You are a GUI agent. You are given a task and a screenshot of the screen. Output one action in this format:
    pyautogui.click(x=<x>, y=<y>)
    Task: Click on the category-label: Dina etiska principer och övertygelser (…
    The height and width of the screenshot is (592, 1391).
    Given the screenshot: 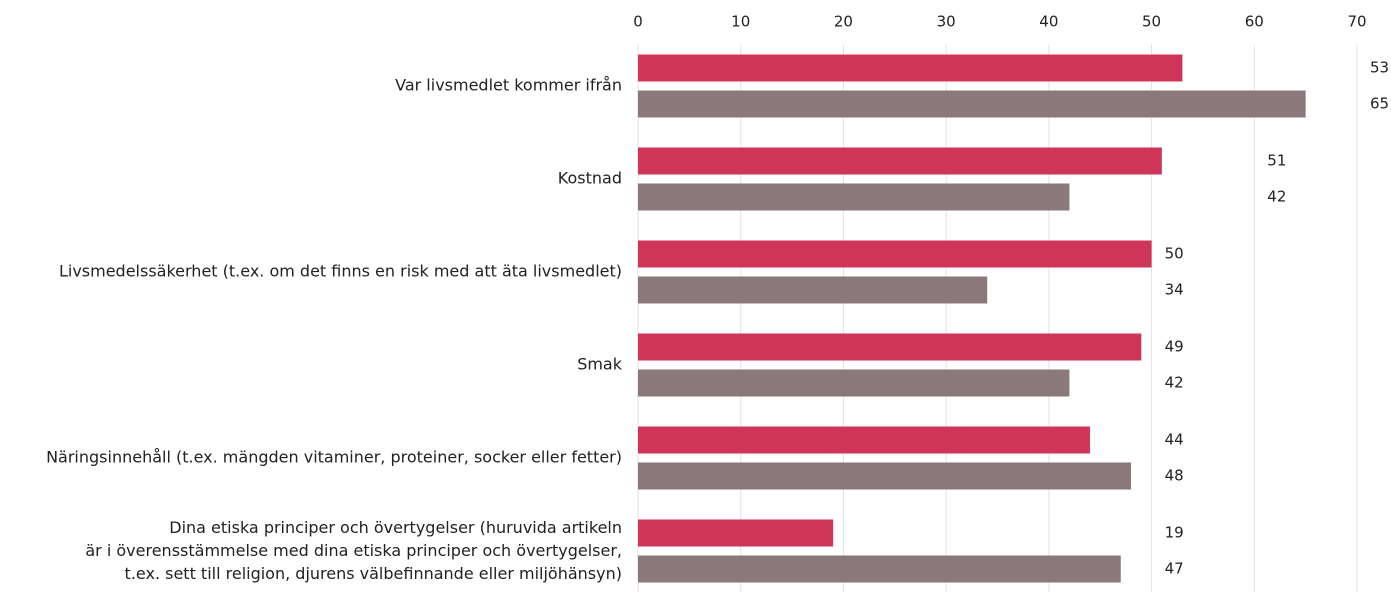 What is the action you would take?
    pyautogui.click(x=353, y=550)
    